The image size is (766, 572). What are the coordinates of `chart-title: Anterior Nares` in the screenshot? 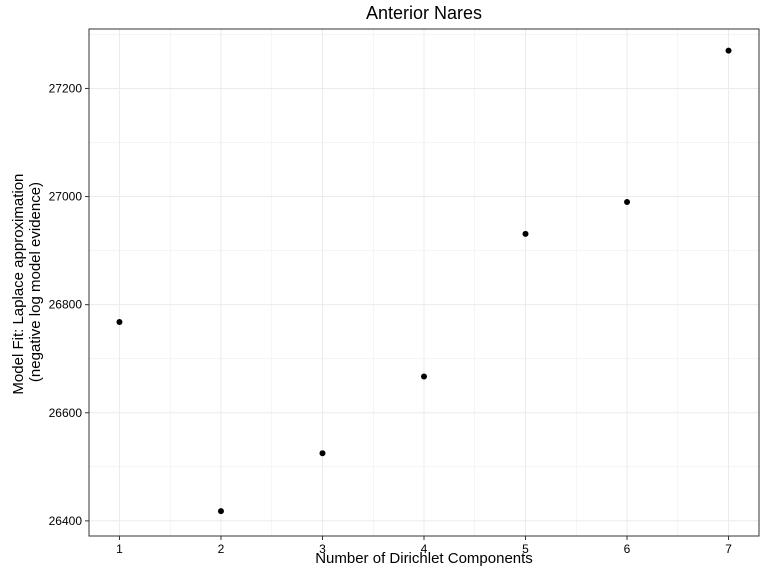 It's located at (424, 13).